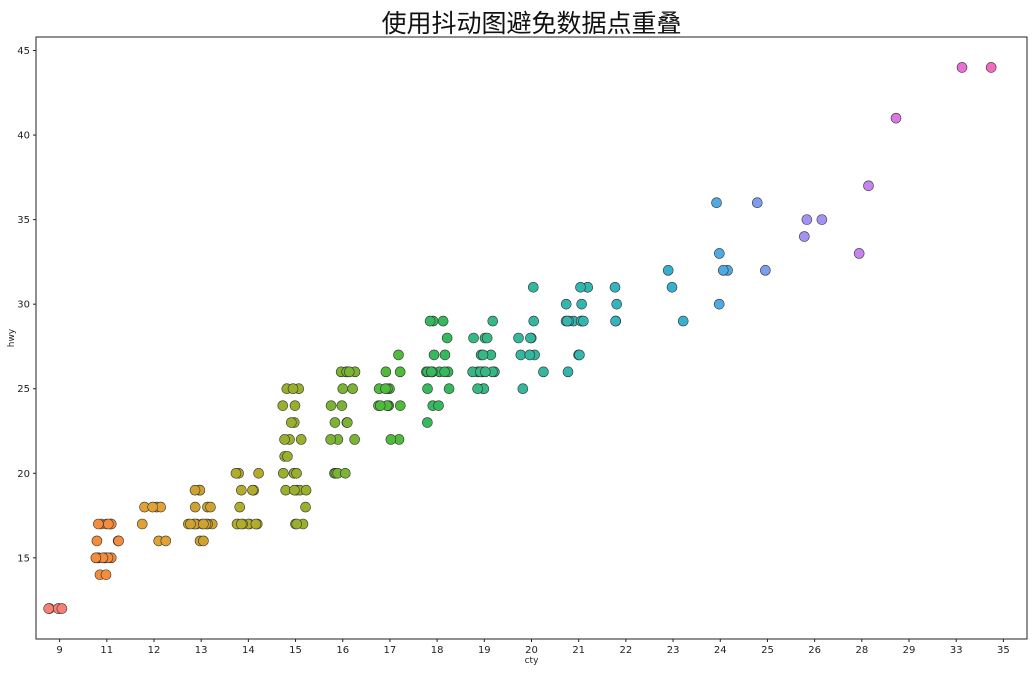  I want to click on x-tick-label: 21, so click(578, 650).